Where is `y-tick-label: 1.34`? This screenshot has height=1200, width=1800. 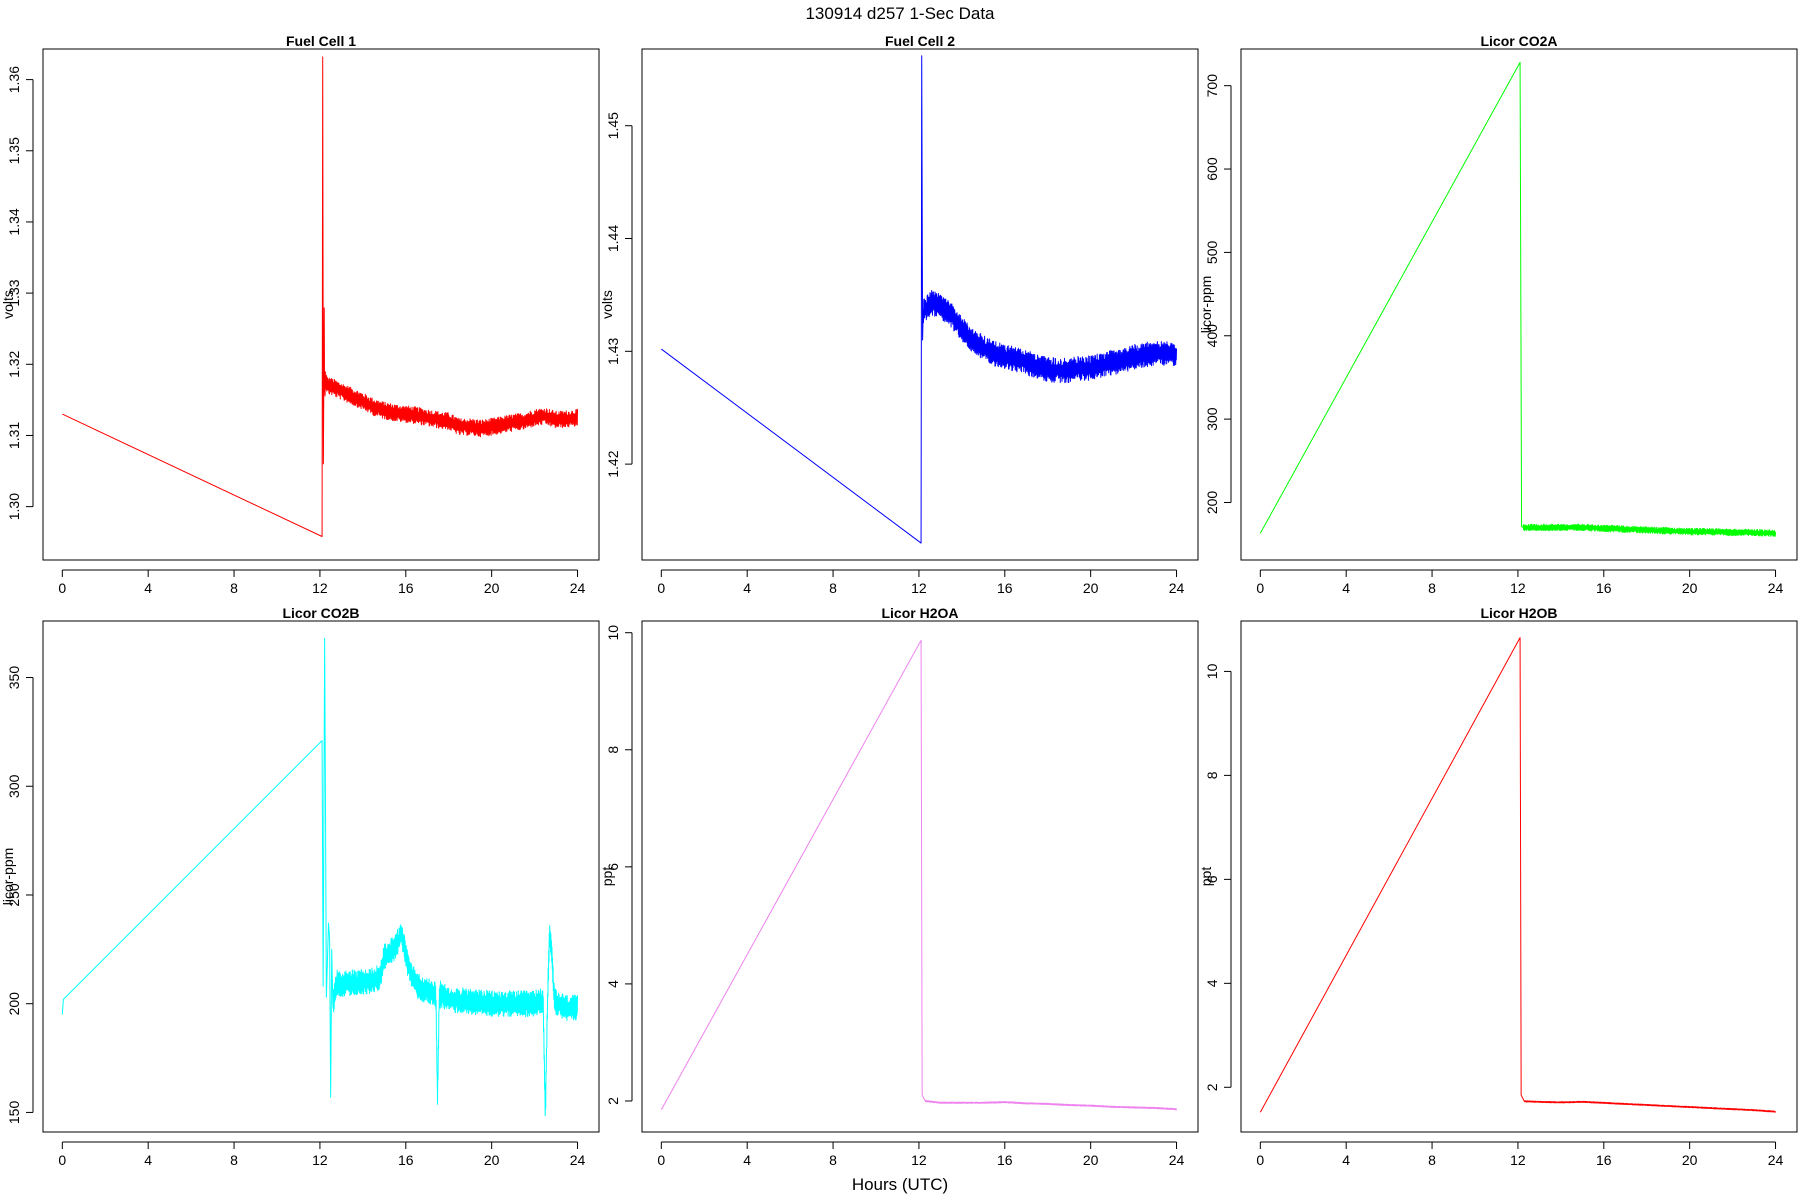 y-tick-label: 1.34 is located at coordinates (14, 221).